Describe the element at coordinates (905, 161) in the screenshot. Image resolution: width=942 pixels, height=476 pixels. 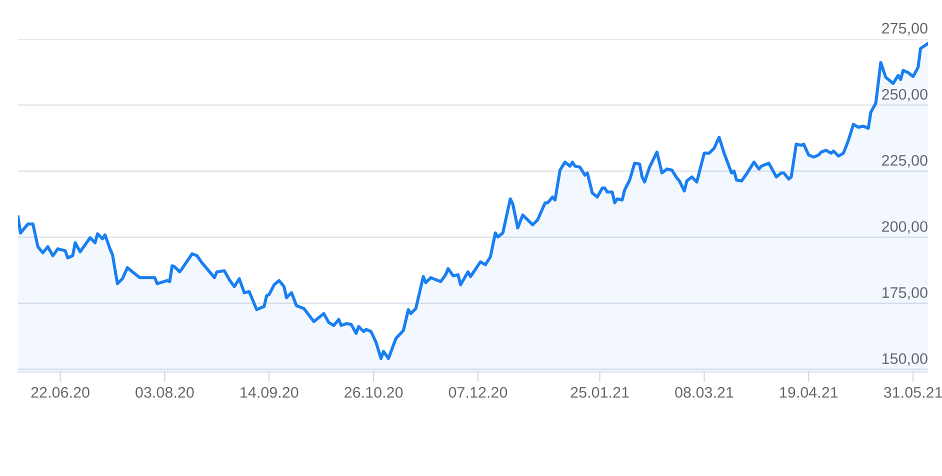
I see `y-tick-label: 225,00` at that location.